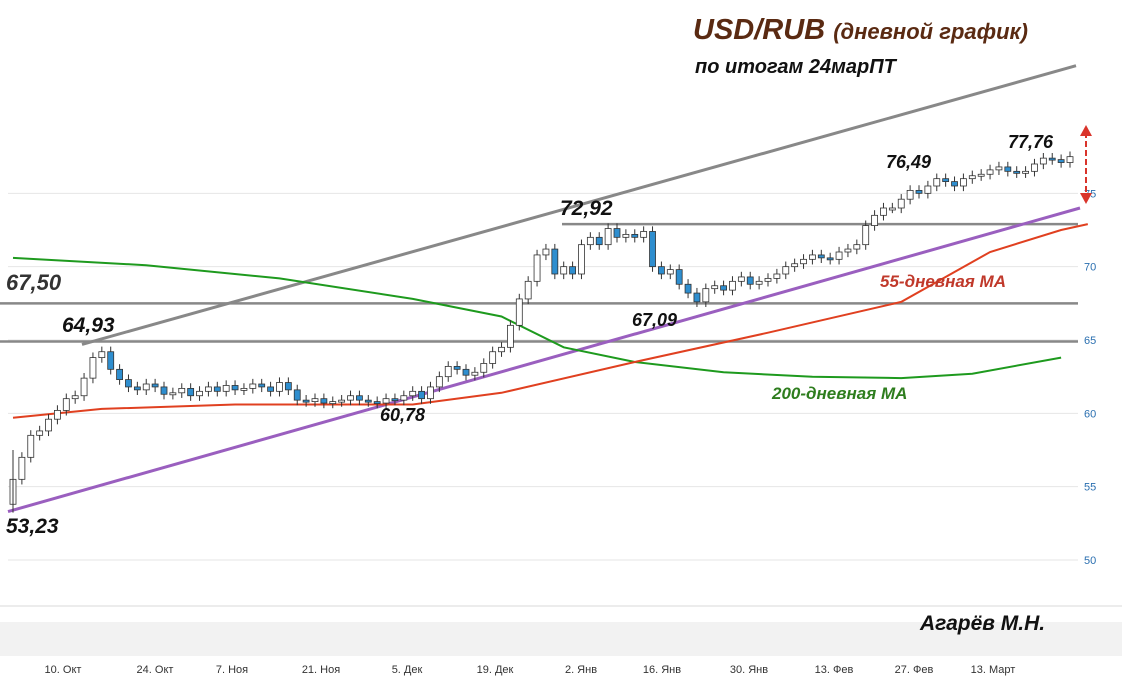 This screenshot has width=1122, height=678. What do you see at coordinates (840, 393) in the screenshot?
I see `ma200-label: 200-дневная МА` at bounding box center [840, 393].